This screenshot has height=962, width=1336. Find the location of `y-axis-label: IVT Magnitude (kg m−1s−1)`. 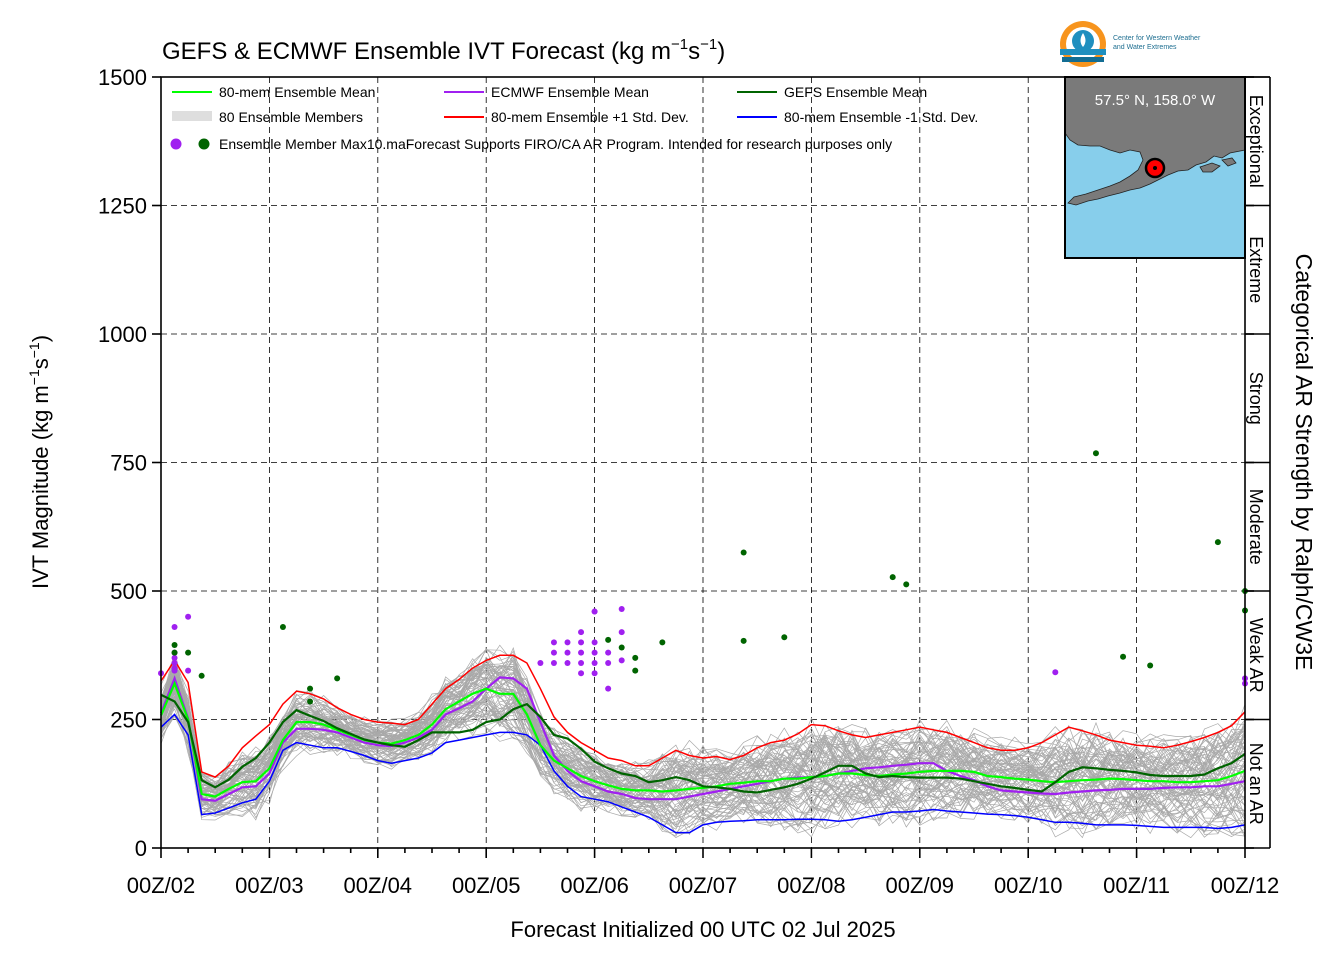

y-axis-label: IVT Magnitude (kg m−1s−1) is located at coordinates (39, 462).